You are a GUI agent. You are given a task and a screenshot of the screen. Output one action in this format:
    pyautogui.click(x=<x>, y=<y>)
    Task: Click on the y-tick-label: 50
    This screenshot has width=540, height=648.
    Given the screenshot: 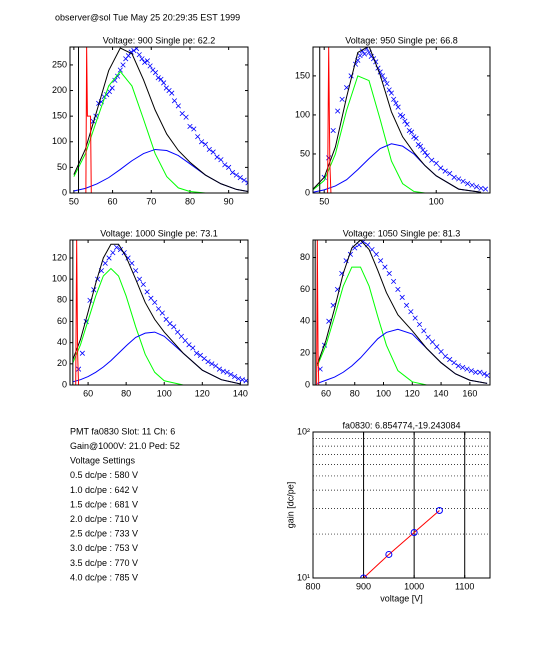 What is the action you would take?
    pyautogui.click(x=62, y=167)
    